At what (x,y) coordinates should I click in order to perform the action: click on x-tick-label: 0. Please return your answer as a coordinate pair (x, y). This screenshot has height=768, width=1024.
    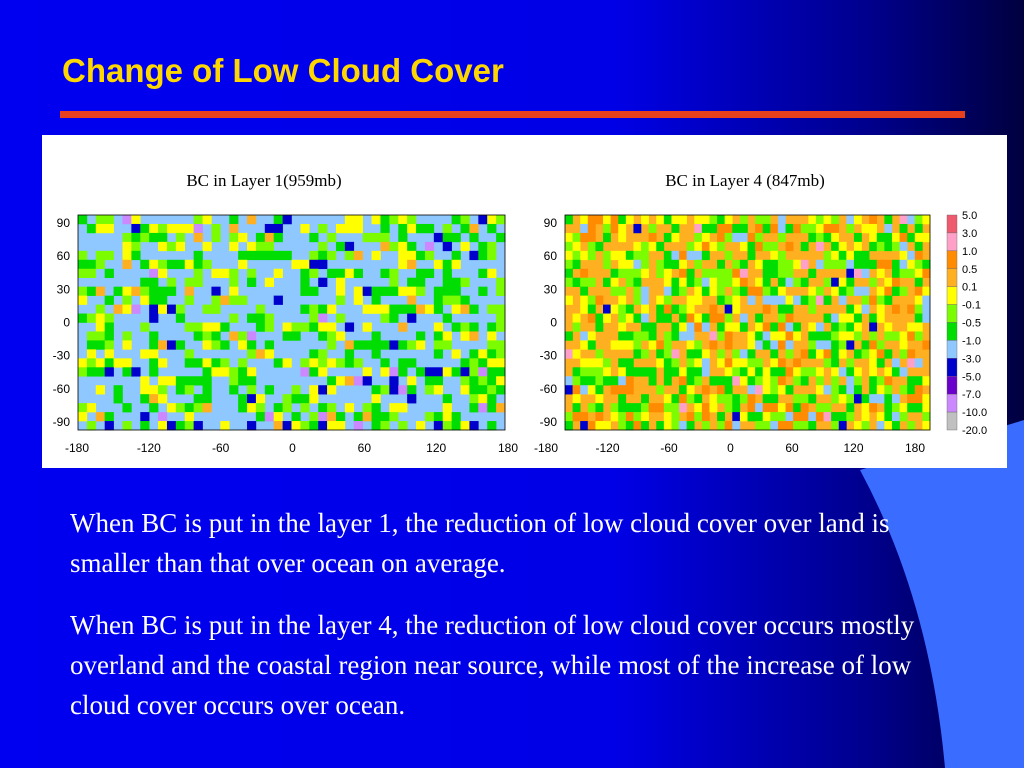
    Looking at the image, I should click on (292, 448).